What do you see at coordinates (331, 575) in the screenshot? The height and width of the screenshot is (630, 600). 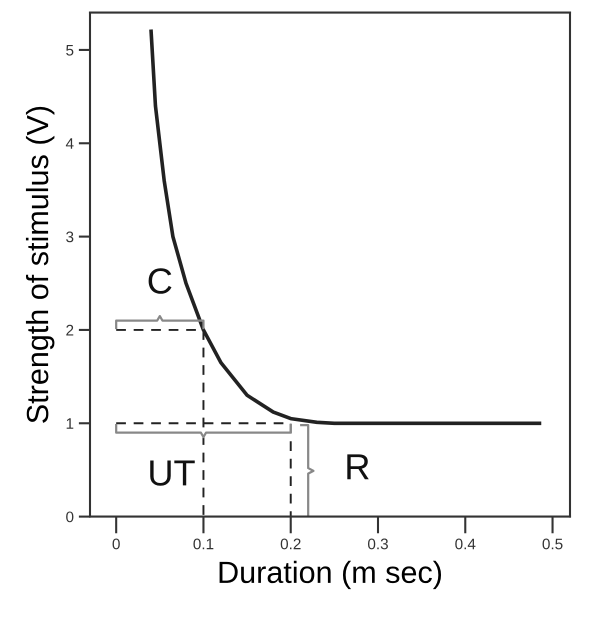 I see `x-axis-title: Duration (m sec)` at bounding box center [331, 575].